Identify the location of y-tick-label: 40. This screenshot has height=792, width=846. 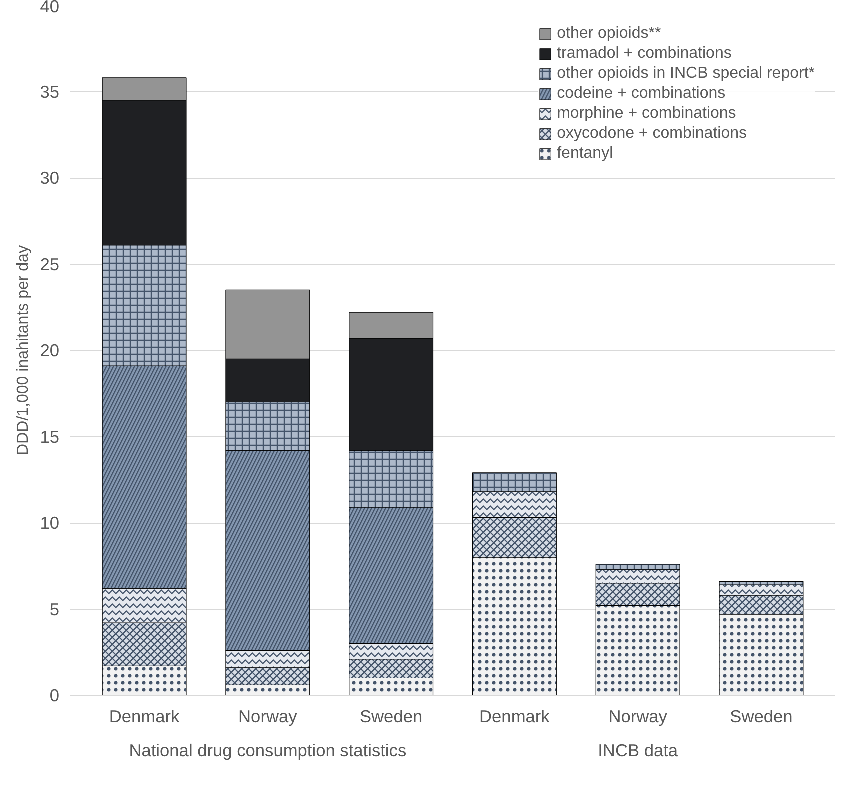
(50, 8).